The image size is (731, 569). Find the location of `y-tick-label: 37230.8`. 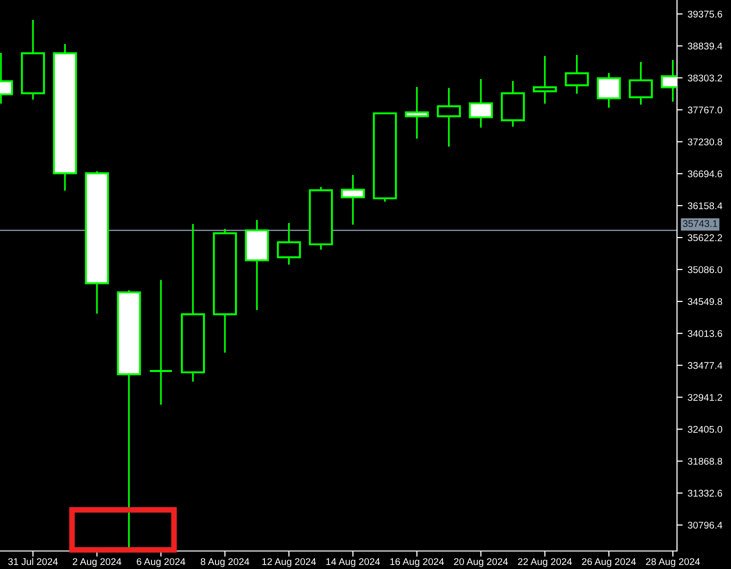

y-tick-label: 37230.8 is located at coordinates (705, 142).